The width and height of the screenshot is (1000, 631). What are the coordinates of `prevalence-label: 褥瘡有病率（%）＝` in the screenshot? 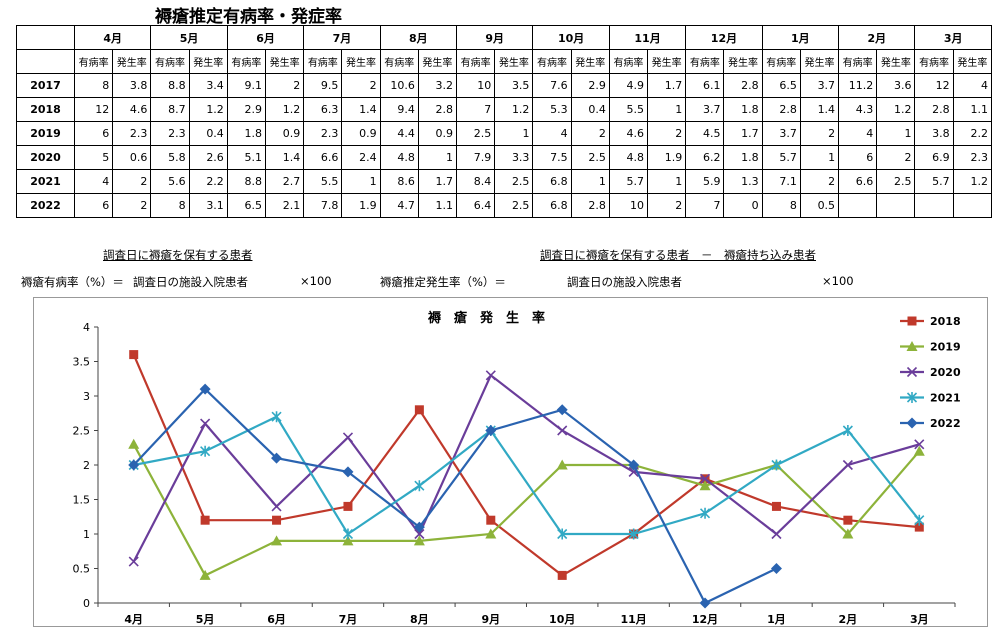 It's located at (72, 282).